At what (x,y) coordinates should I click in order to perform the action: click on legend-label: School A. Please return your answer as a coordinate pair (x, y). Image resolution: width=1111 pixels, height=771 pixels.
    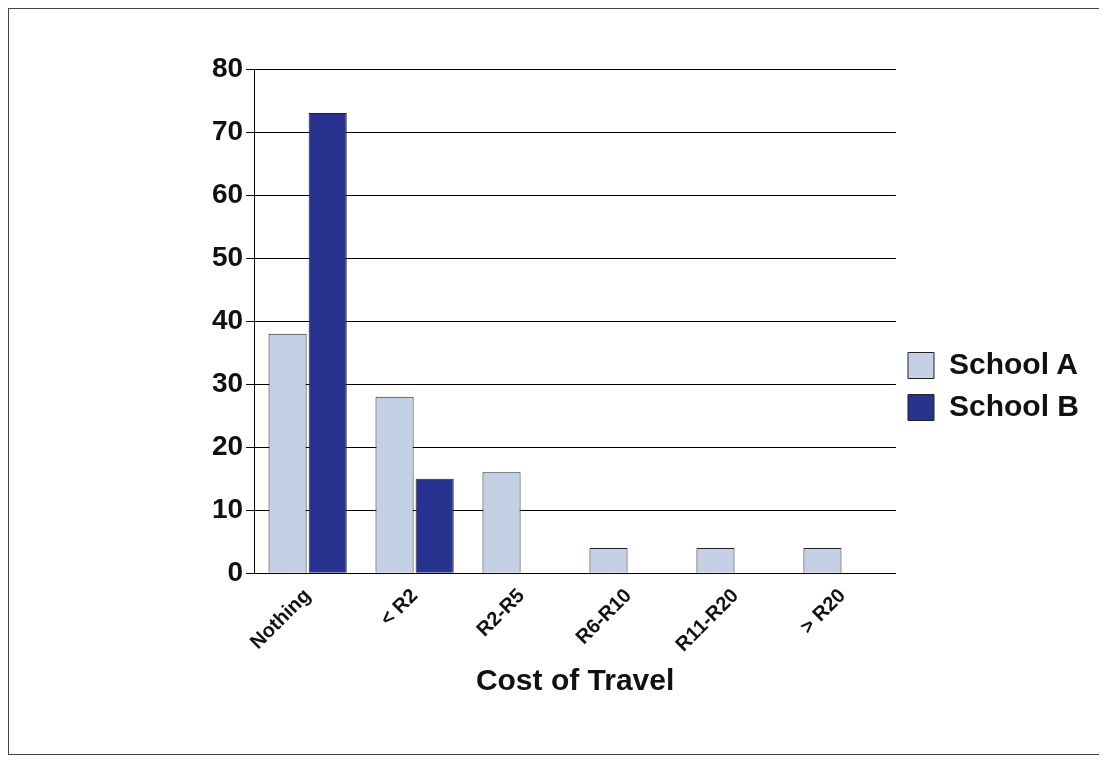
    Looking at the image, I should click on (1013, 363).